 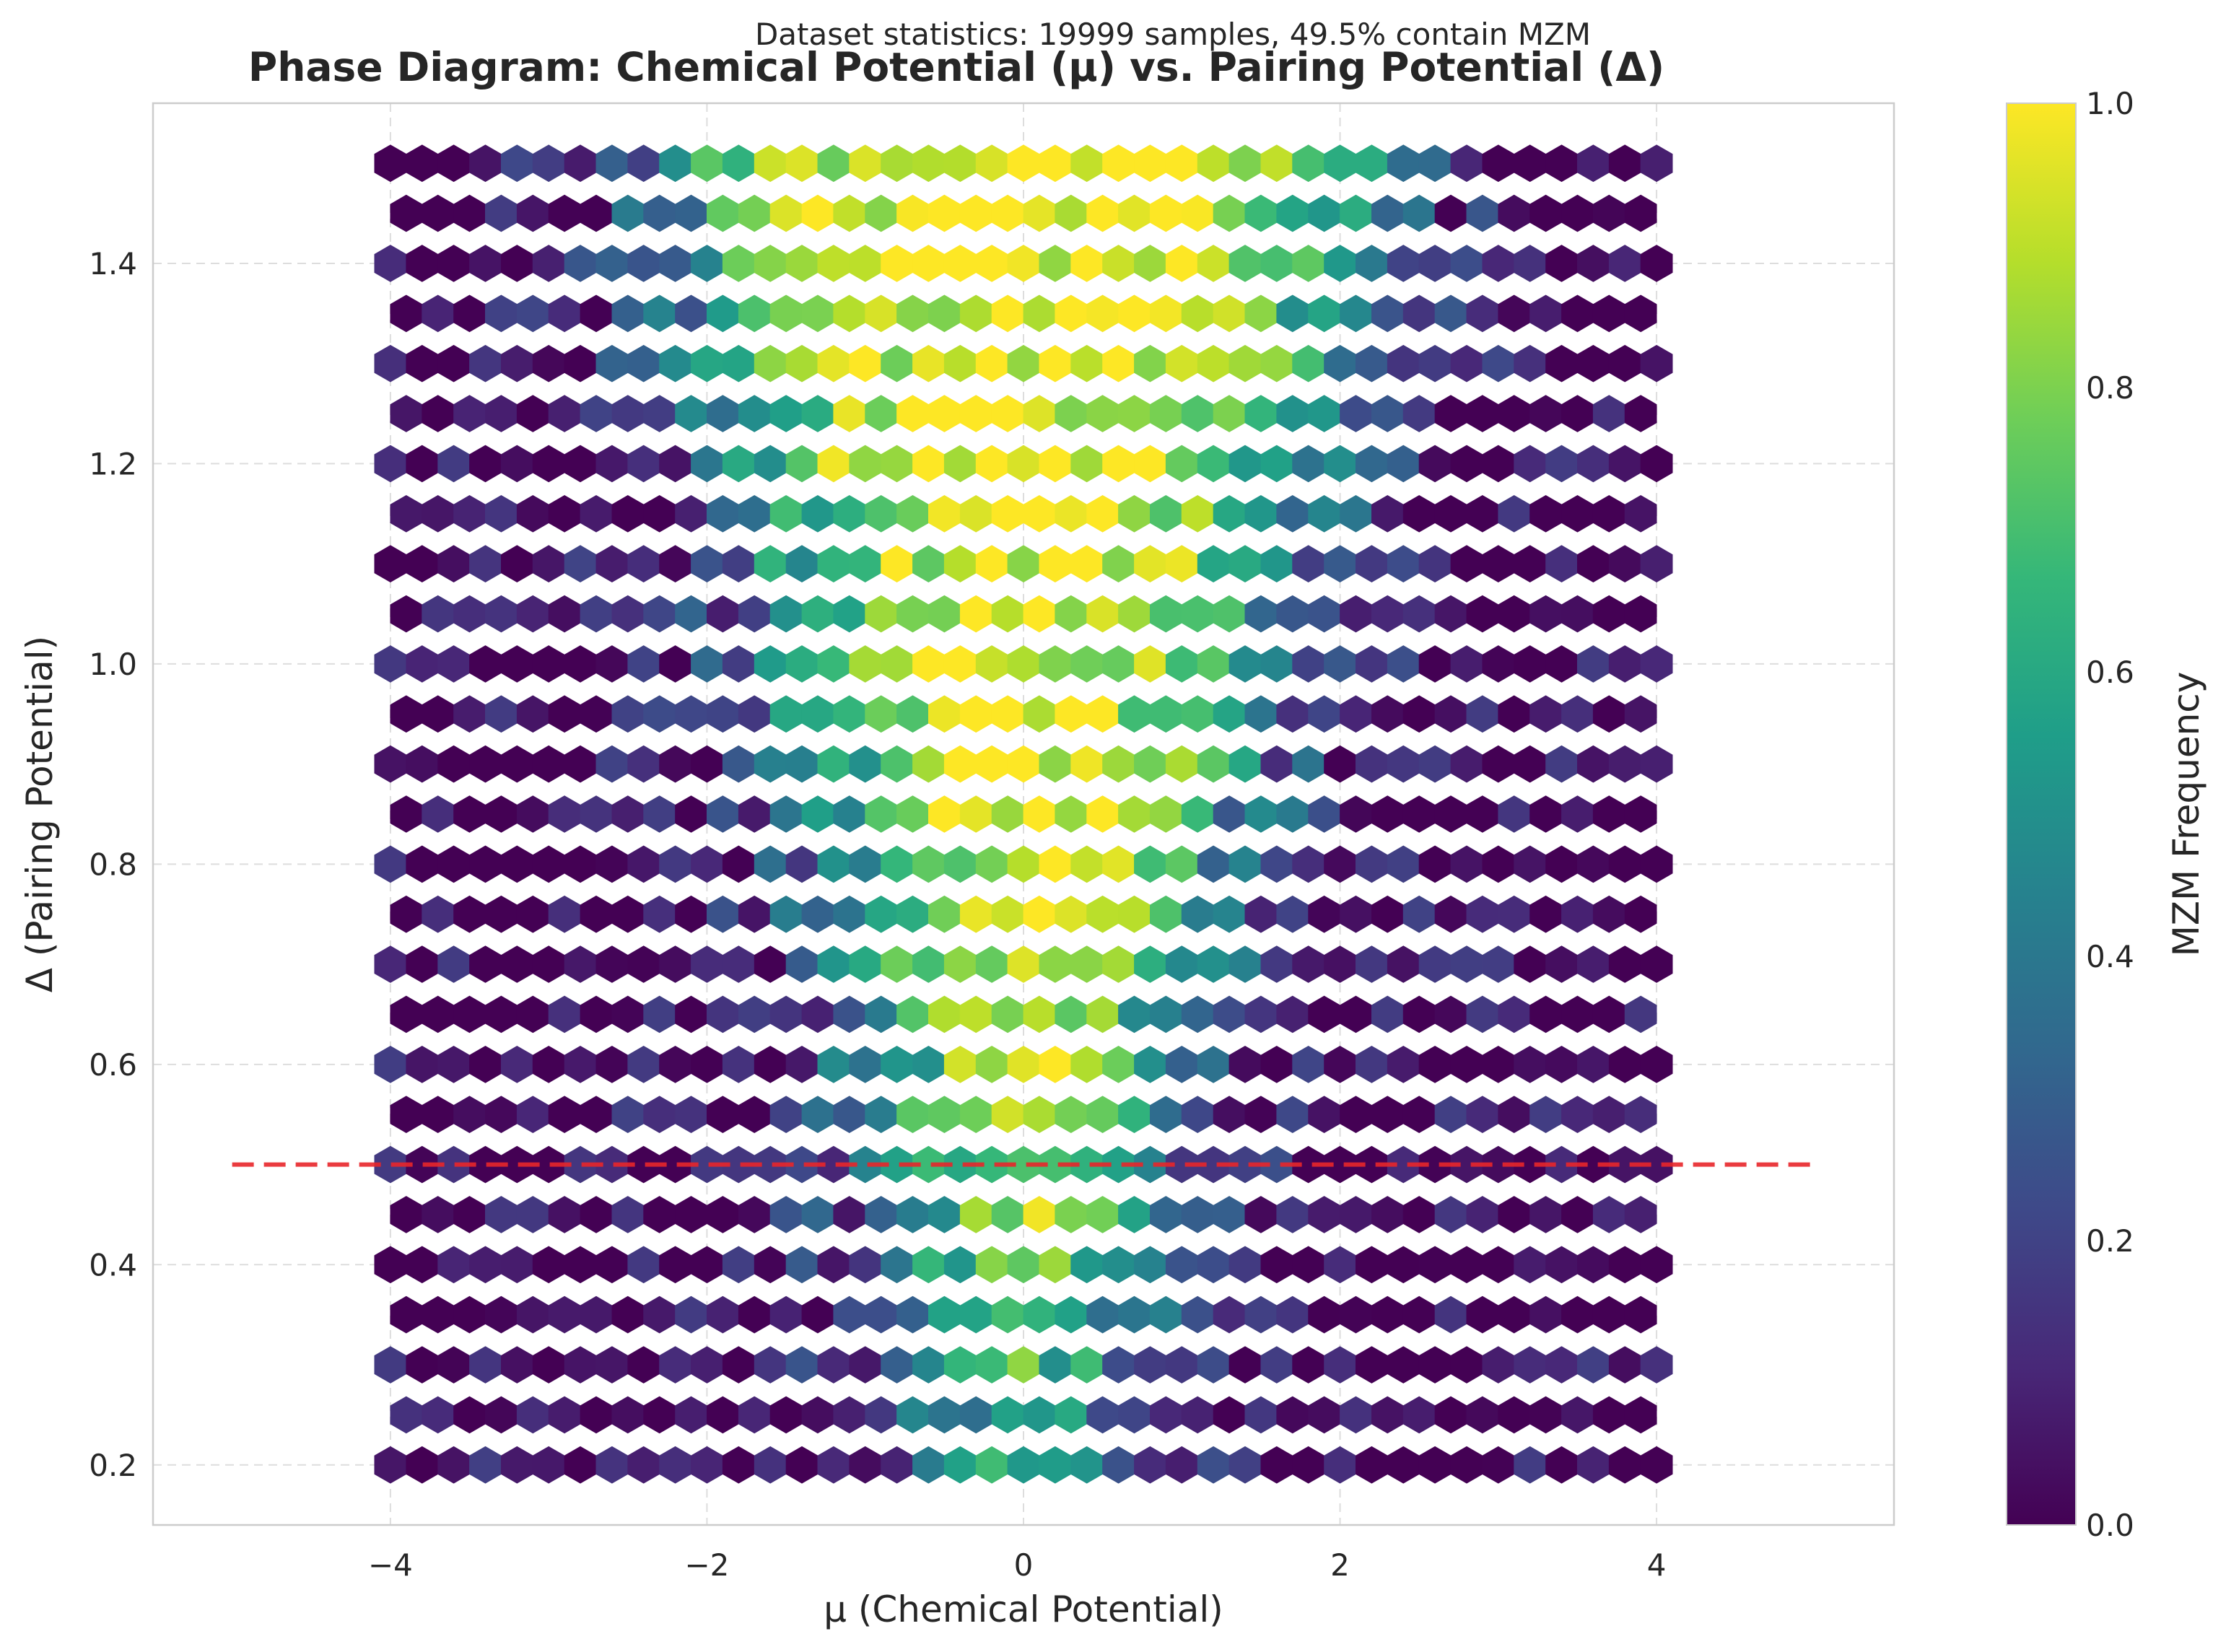 I want to click on colorbar, so click(x=2041, y=814).